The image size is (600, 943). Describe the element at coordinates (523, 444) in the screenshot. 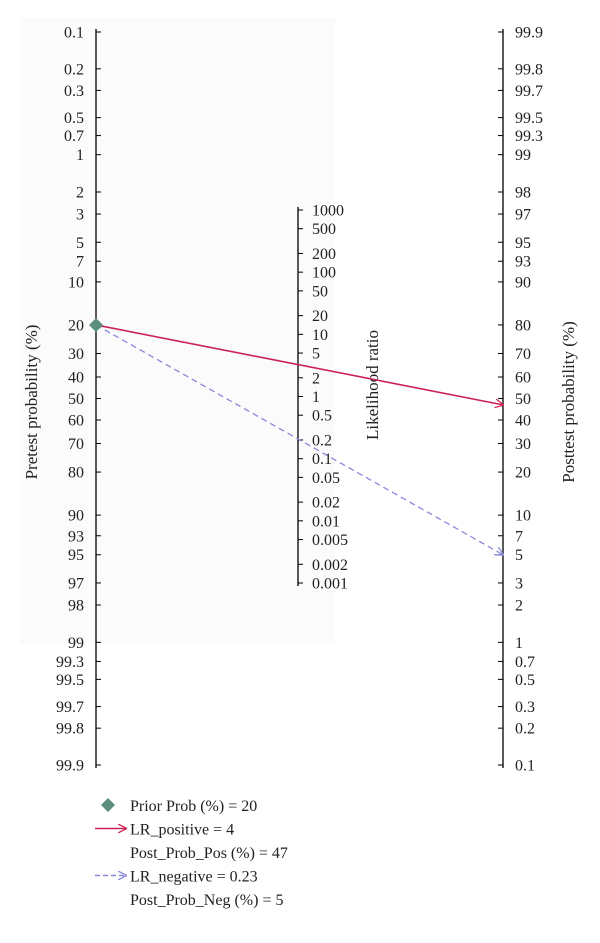

I see `right-axis-tick-label: 30` at that location.